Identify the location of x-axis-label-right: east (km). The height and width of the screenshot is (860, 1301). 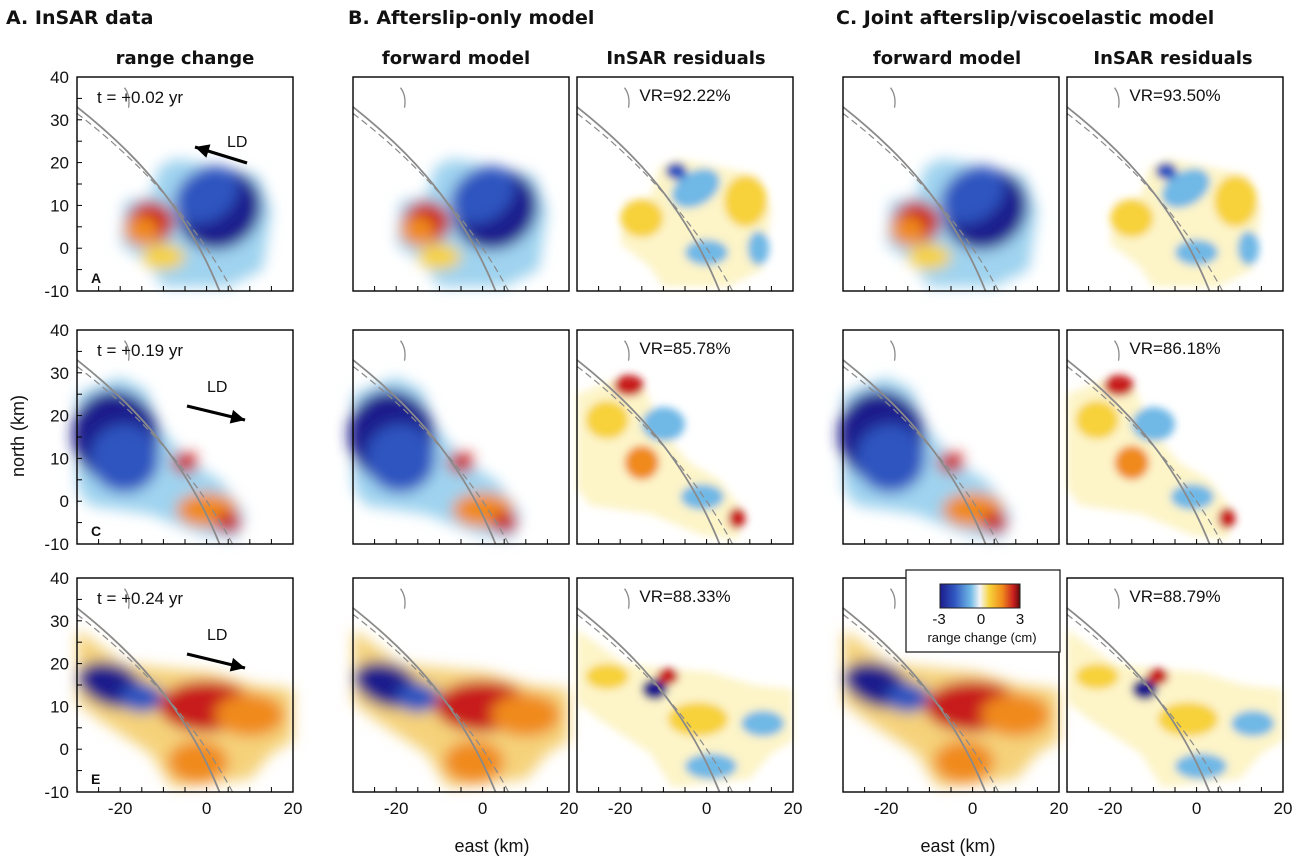
(957, 846).